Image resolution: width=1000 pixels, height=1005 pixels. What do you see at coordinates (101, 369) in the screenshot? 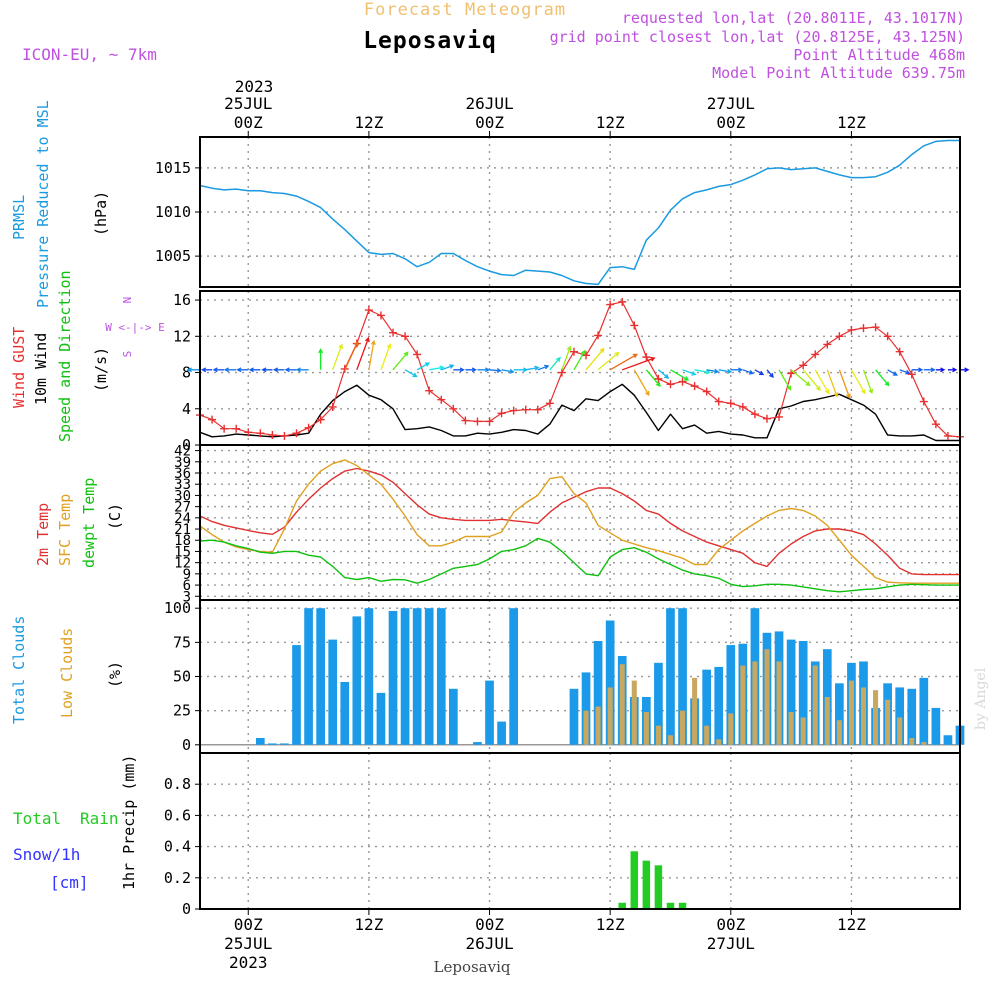
I see `ms-label: (m/s)` at bounding box center [101, 369].